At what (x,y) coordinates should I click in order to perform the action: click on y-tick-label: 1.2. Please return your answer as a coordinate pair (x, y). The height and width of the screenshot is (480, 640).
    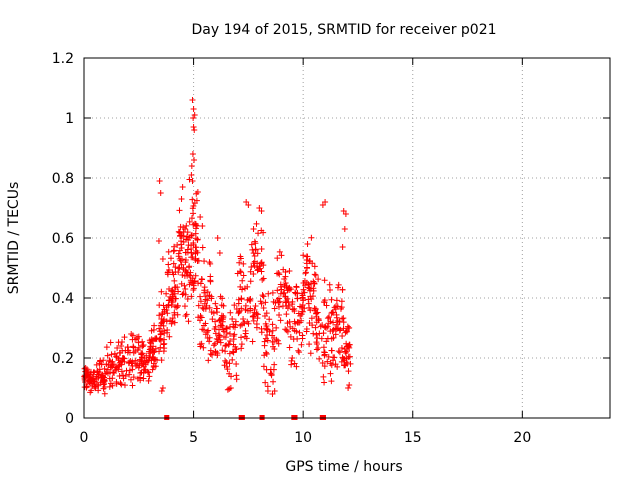
    Looking at the image, I should click on (63, 59).